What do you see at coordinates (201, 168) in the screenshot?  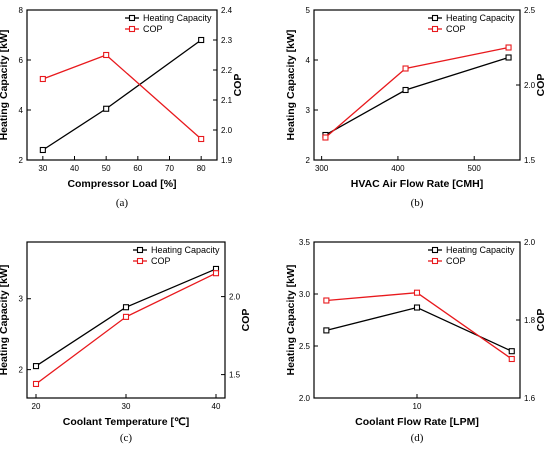 I see `x-tick-label: 80` at bounding box center [201, 168].